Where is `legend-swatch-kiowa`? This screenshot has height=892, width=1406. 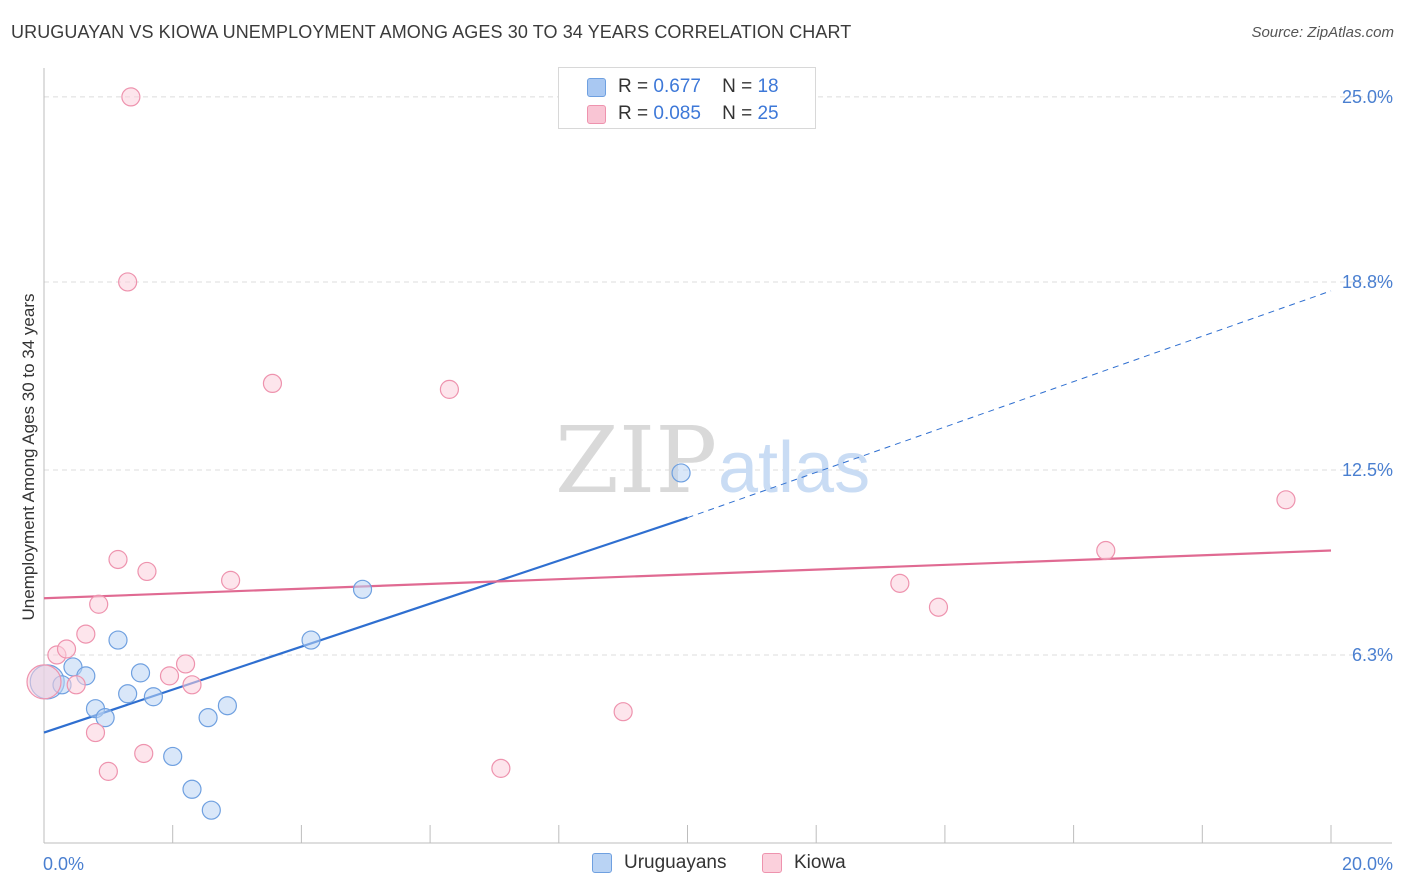 legend-swatch-kiowa is located at coordinates (596, 114).